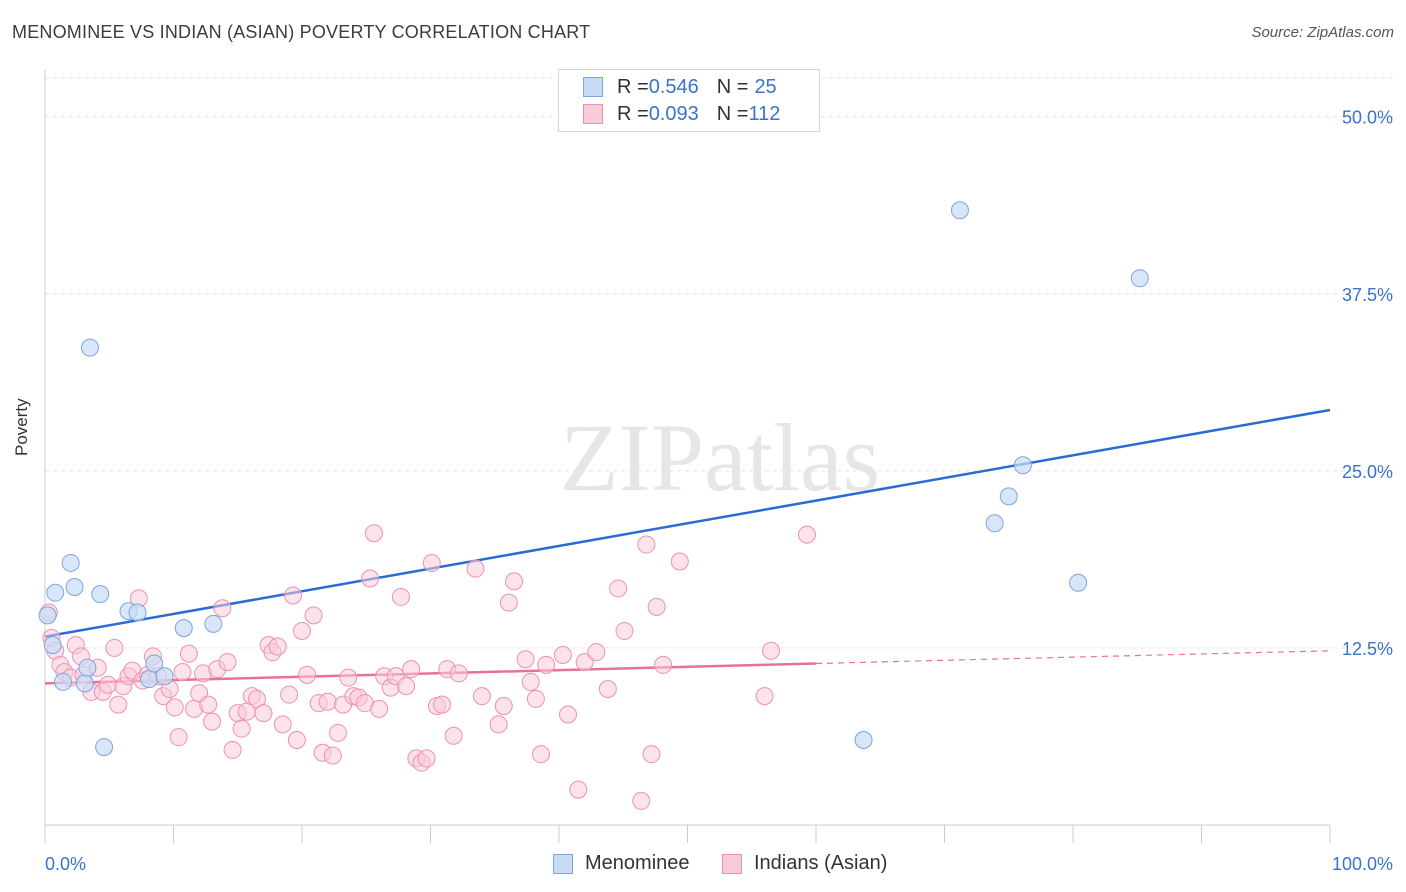 This screenshot has height=892, width=1406. Describe the element at coordinates (764, 113) in the screenshot. I see `legend-n-value: 112` at that location.